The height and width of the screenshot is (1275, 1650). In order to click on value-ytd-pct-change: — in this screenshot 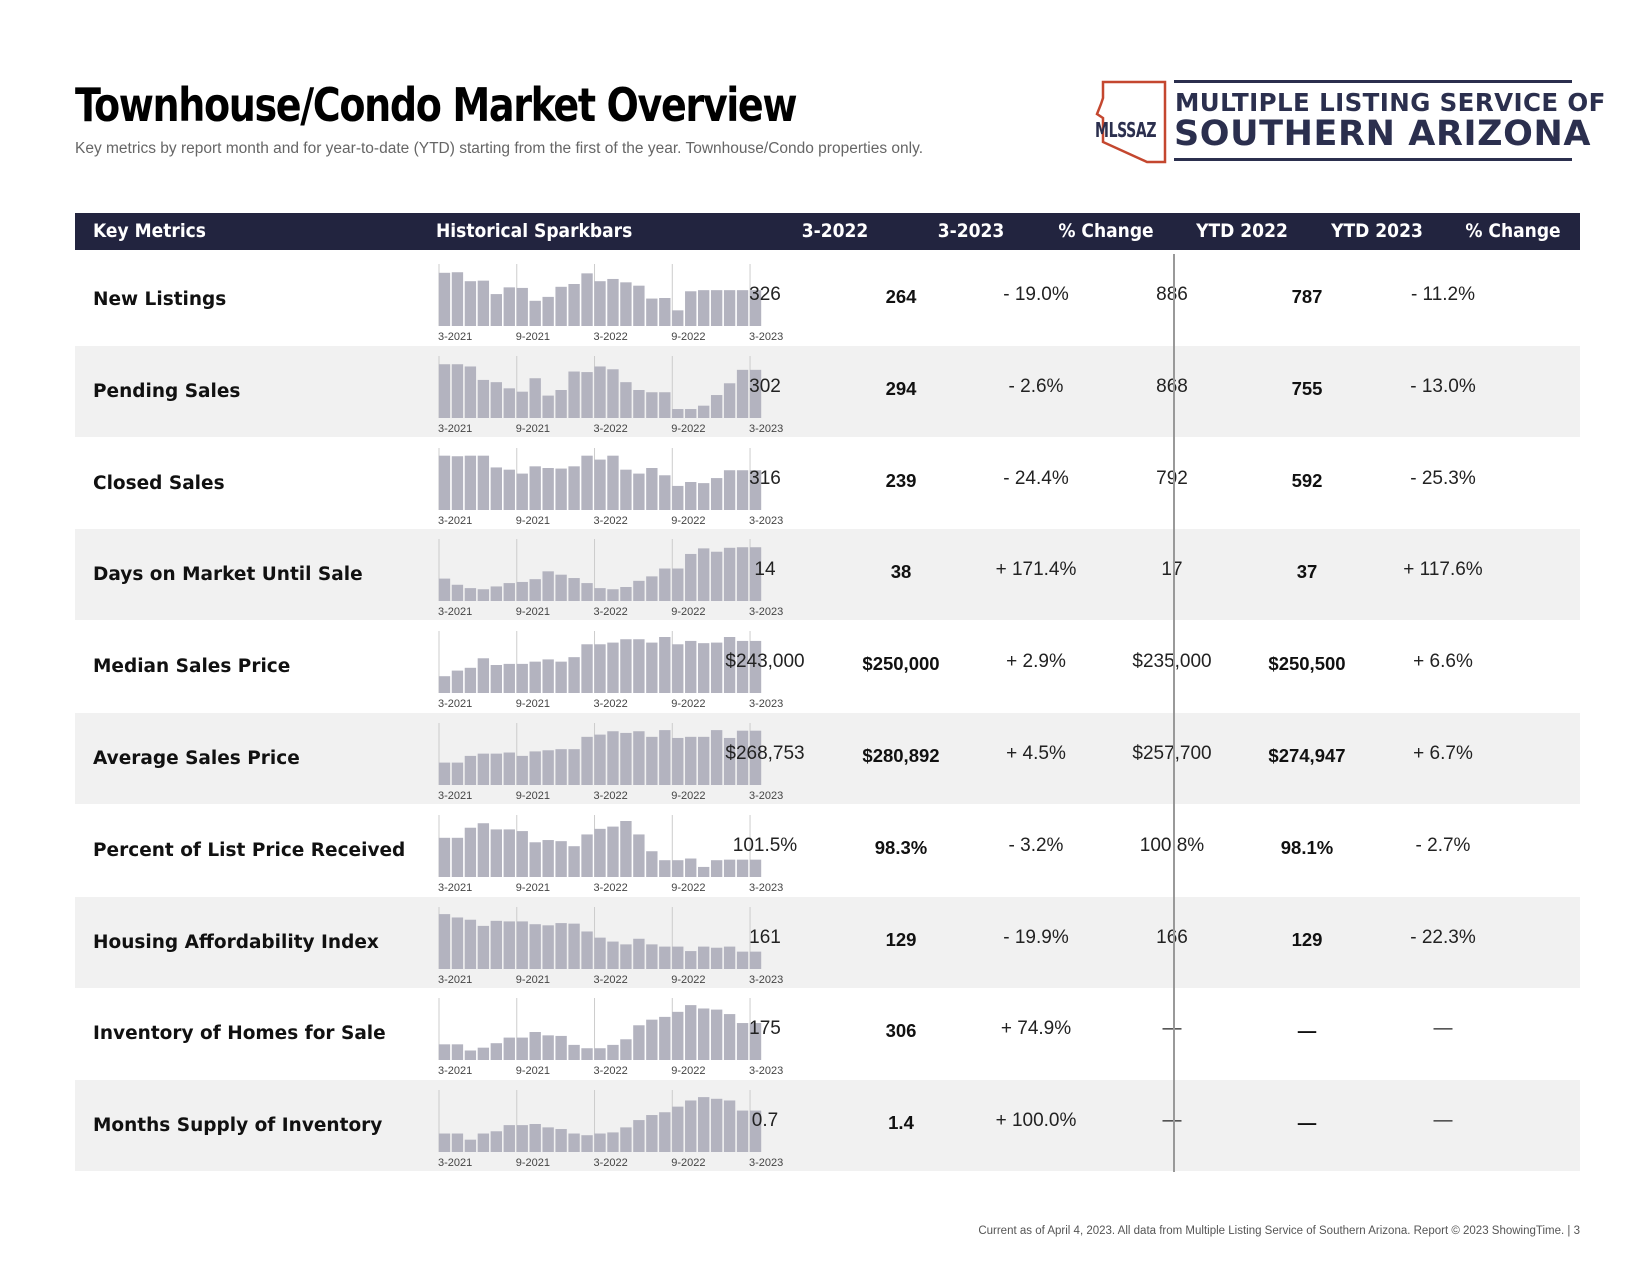, I will do `click(1443, 1029)`.